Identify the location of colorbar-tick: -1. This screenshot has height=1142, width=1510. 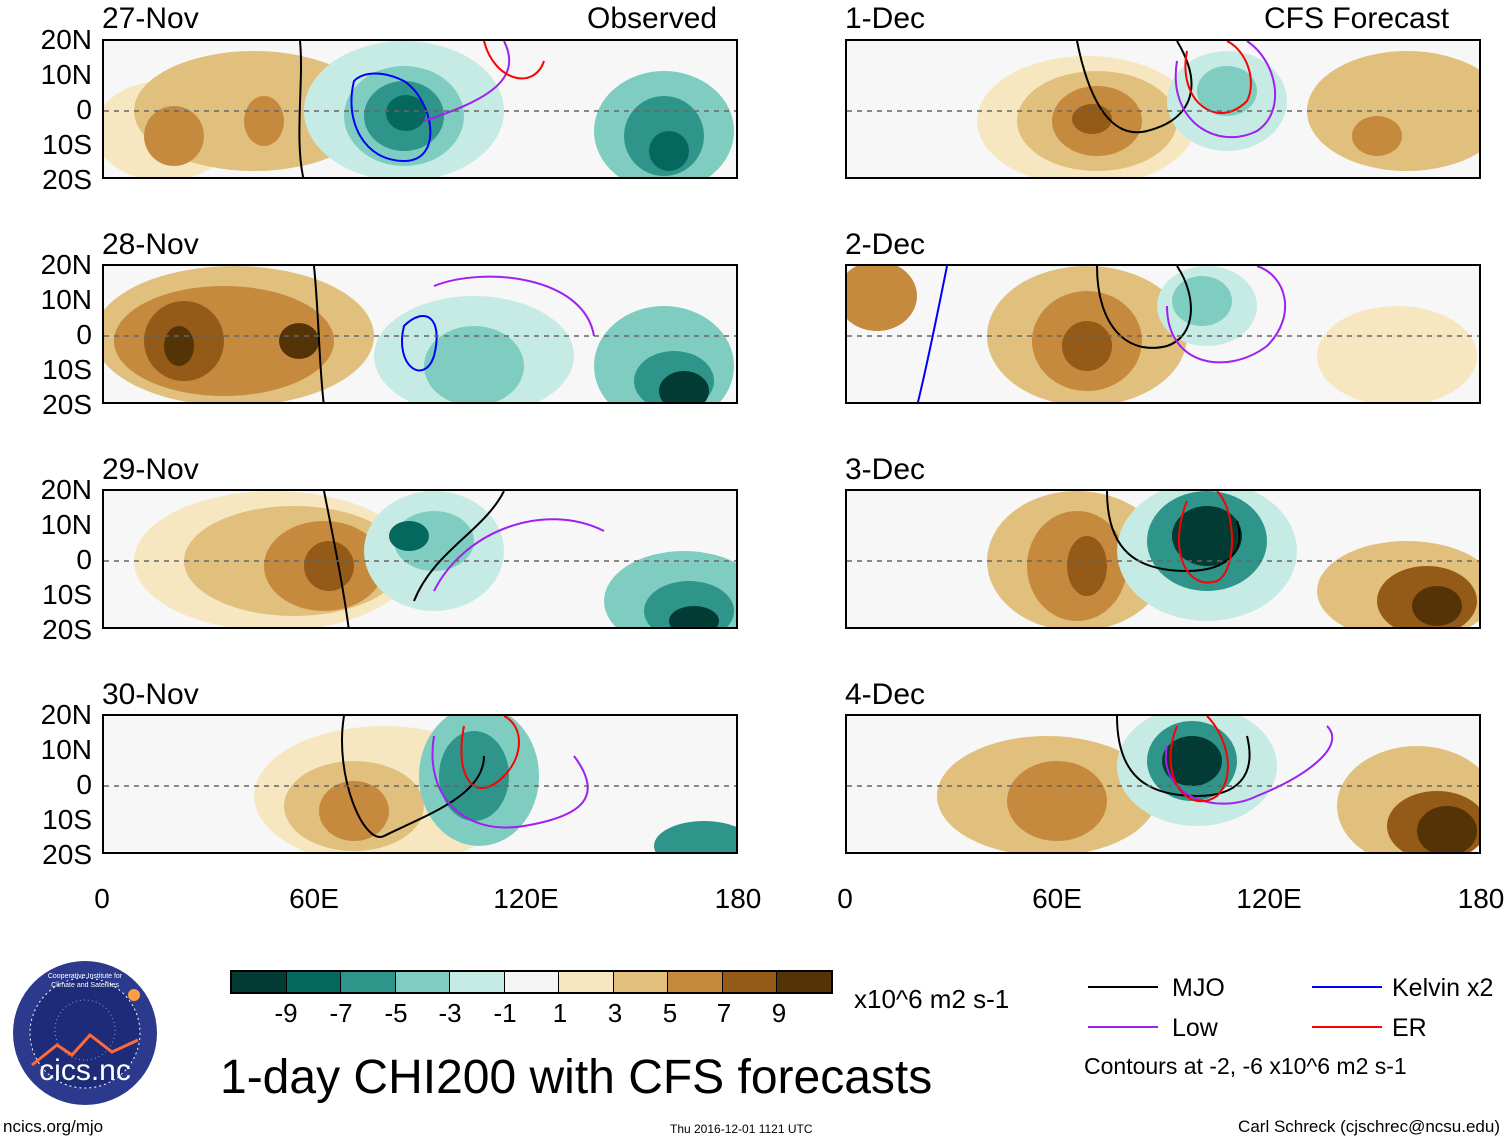
(505, 1013).